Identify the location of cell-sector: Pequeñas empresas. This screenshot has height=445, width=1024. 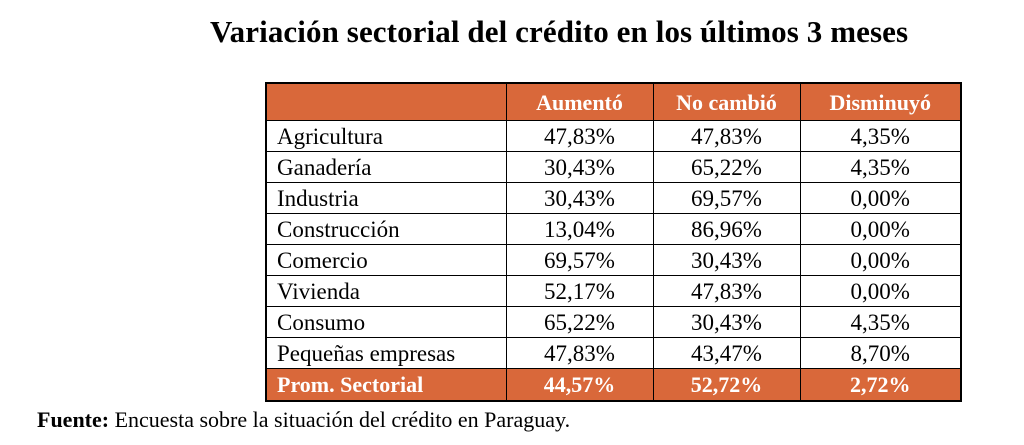
(386, 353).